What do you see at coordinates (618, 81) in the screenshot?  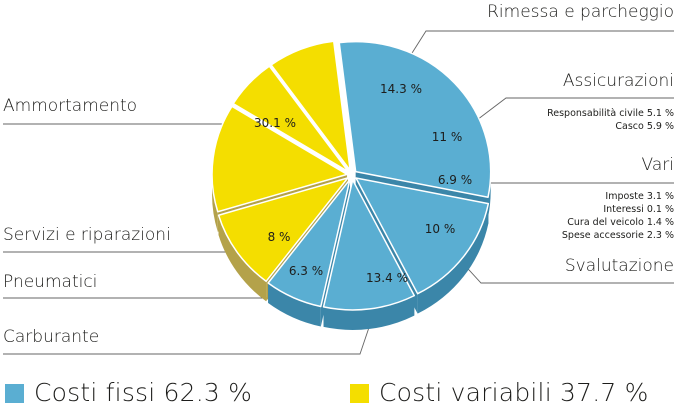 I see `category-label-2: Assicurazioni` at bounding box center [618, 81].